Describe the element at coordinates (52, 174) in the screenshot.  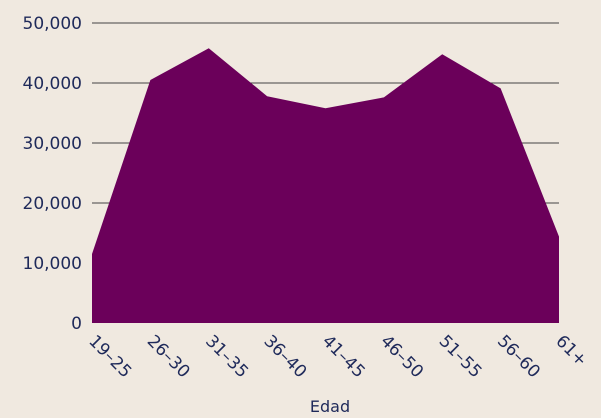
I see `y-axis-ticks: 0 10,000 20,000 30,000 40,000 50,000` at that location.